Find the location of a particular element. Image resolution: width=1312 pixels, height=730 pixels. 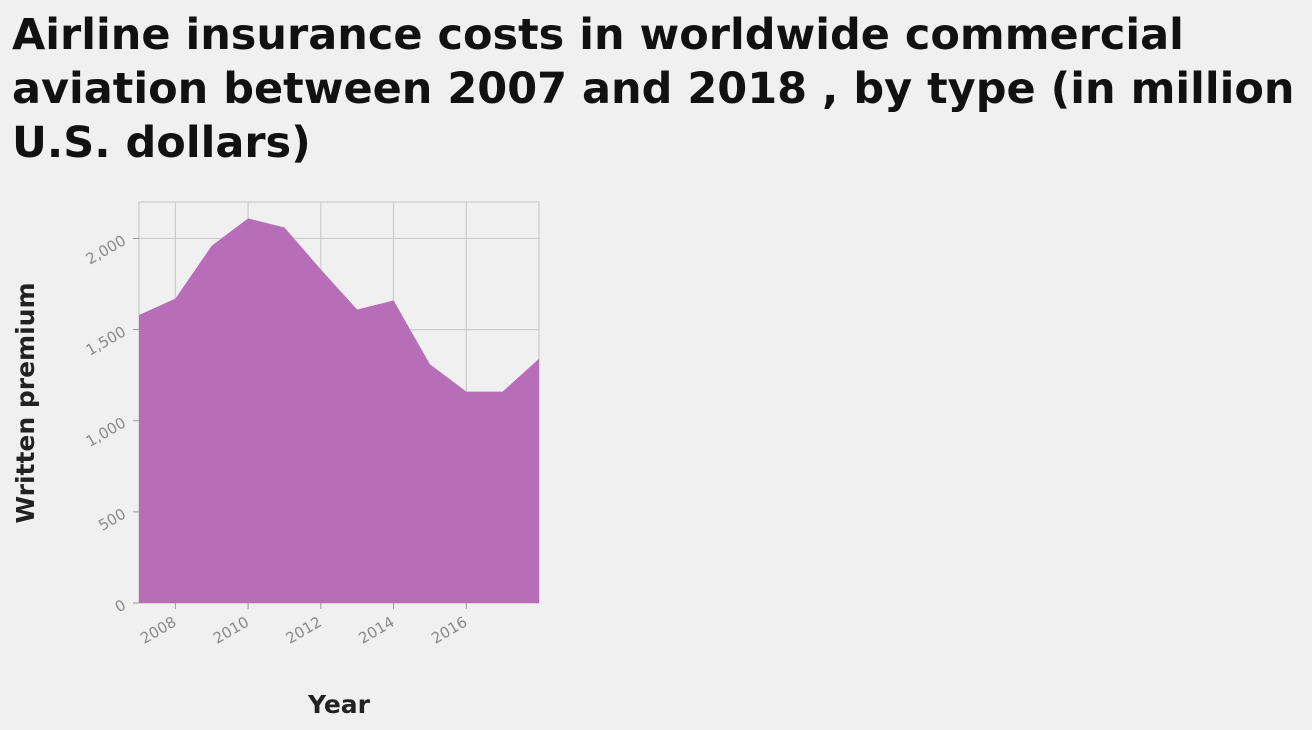

x-tick-label: 2008 is located at coordinates (158, 630).